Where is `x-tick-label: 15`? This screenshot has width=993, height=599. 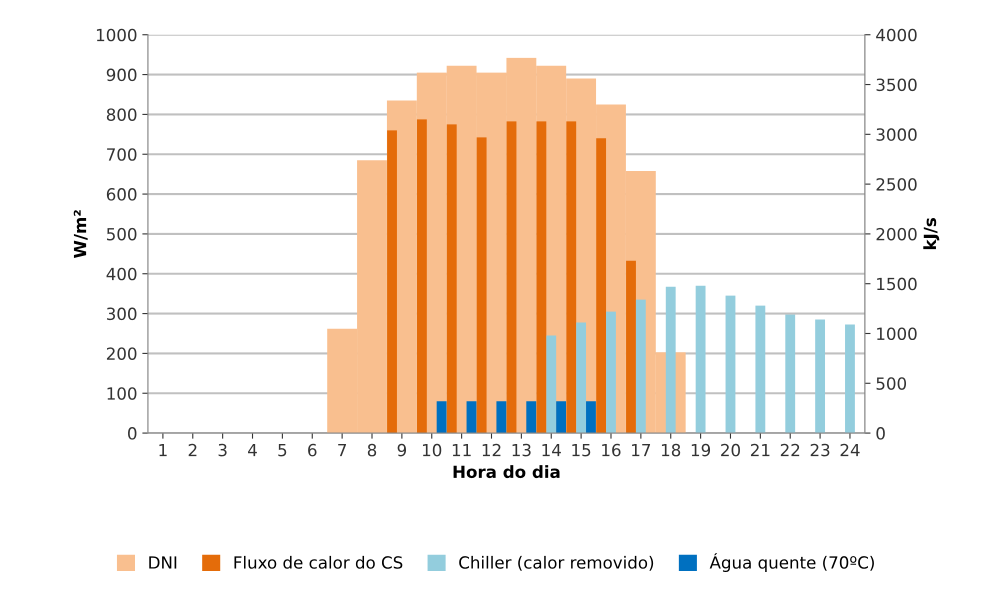 x-tick-label: 15 is located at coordinates (581, 450).